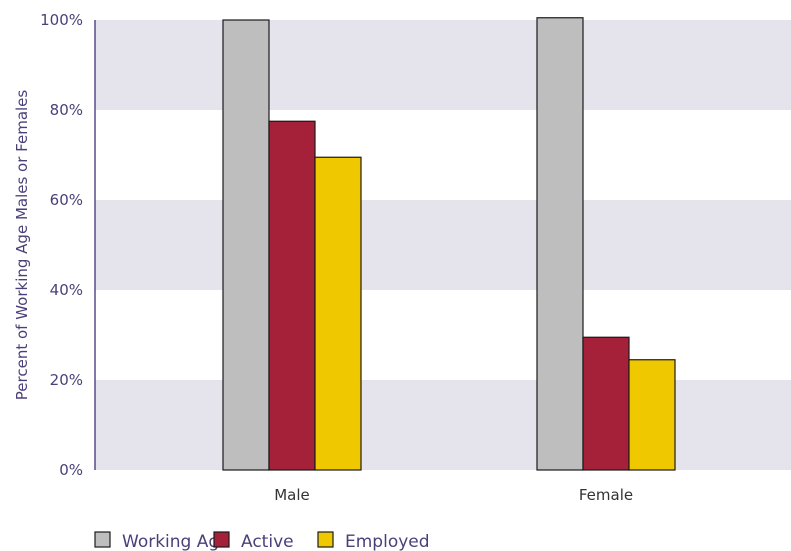 This screenshot has width=791, height=551. I want to click on x-category-labels: Male Female, so click(453, 495).